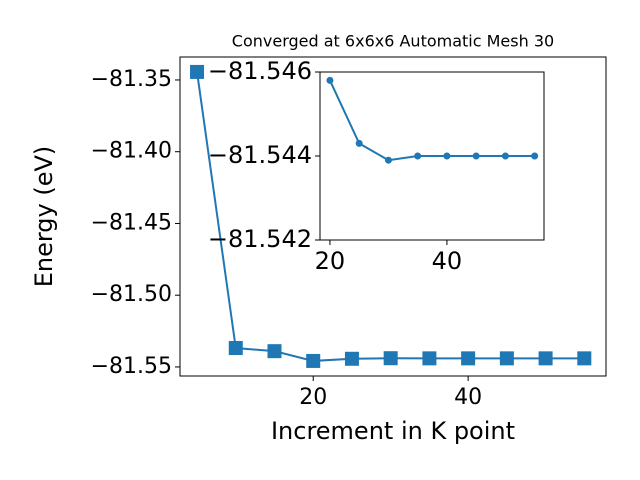  Describe the element at coordinates (44, 217) in the screenshot. I see `y-axis-label: Energy (eV)` at that location.